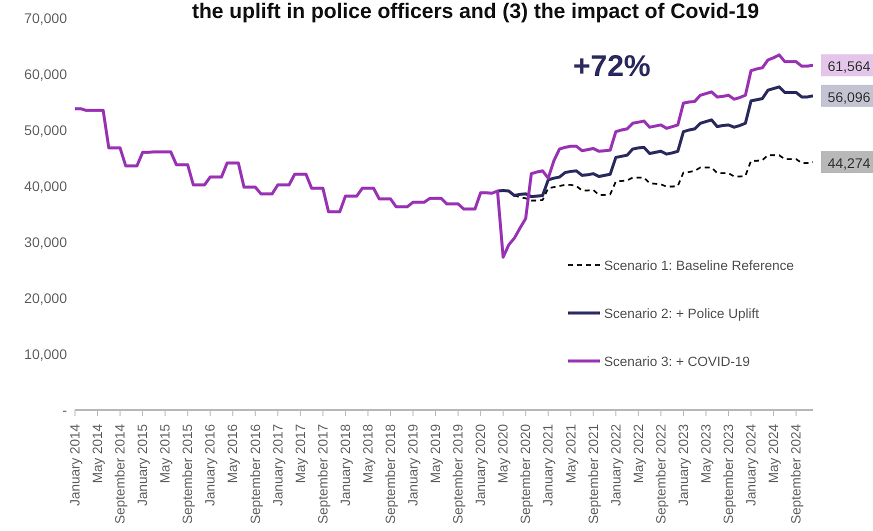  I want to click on x-tick-label: September 2020, so click(526, 474).